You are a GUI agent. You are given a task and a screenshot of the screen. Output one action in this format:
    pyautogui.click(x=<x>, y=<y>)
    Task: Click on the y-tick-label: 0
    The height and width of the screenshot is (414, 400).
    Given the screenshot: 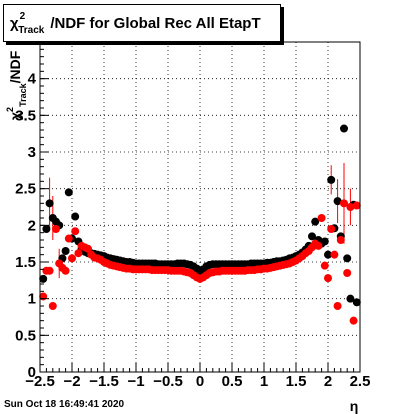 What is the action you would take?
    pyautogui.click(x=32, y=372)
    